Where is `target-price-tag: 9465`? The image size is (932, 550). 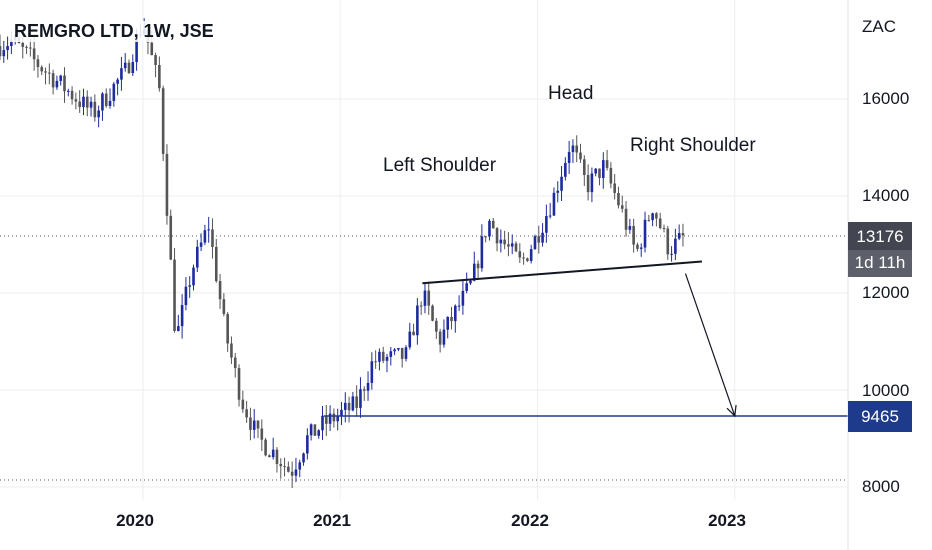
target-price-tag: 9465 is located at coordinates (880, 416).